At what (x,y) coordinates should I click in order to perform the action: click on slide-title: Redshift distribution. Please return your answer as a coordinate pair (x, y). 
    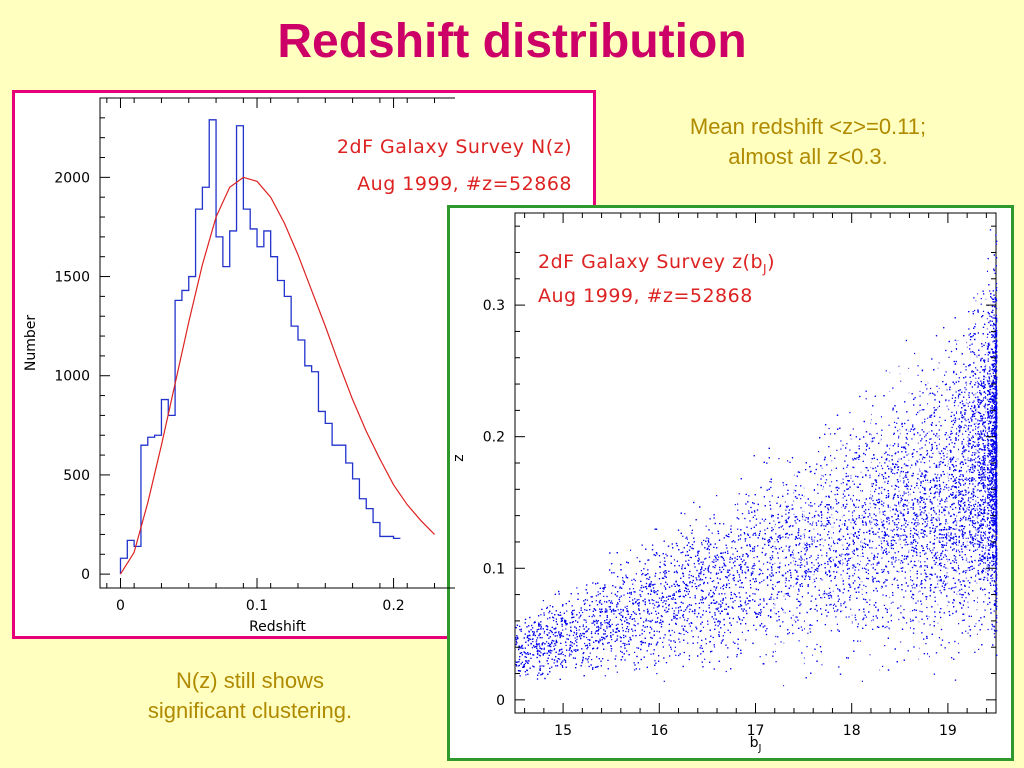
    Looking at the image, I should click on (512, 41).